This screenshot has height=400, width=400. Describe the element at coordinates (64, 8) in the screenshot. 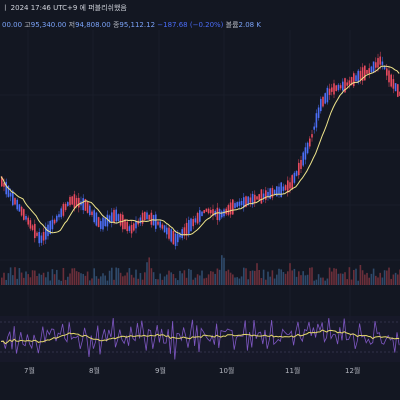

I see `publish-info: ㅣ 2024 17:46 UTC+9 에 퍼블리쉬했음` at that location.